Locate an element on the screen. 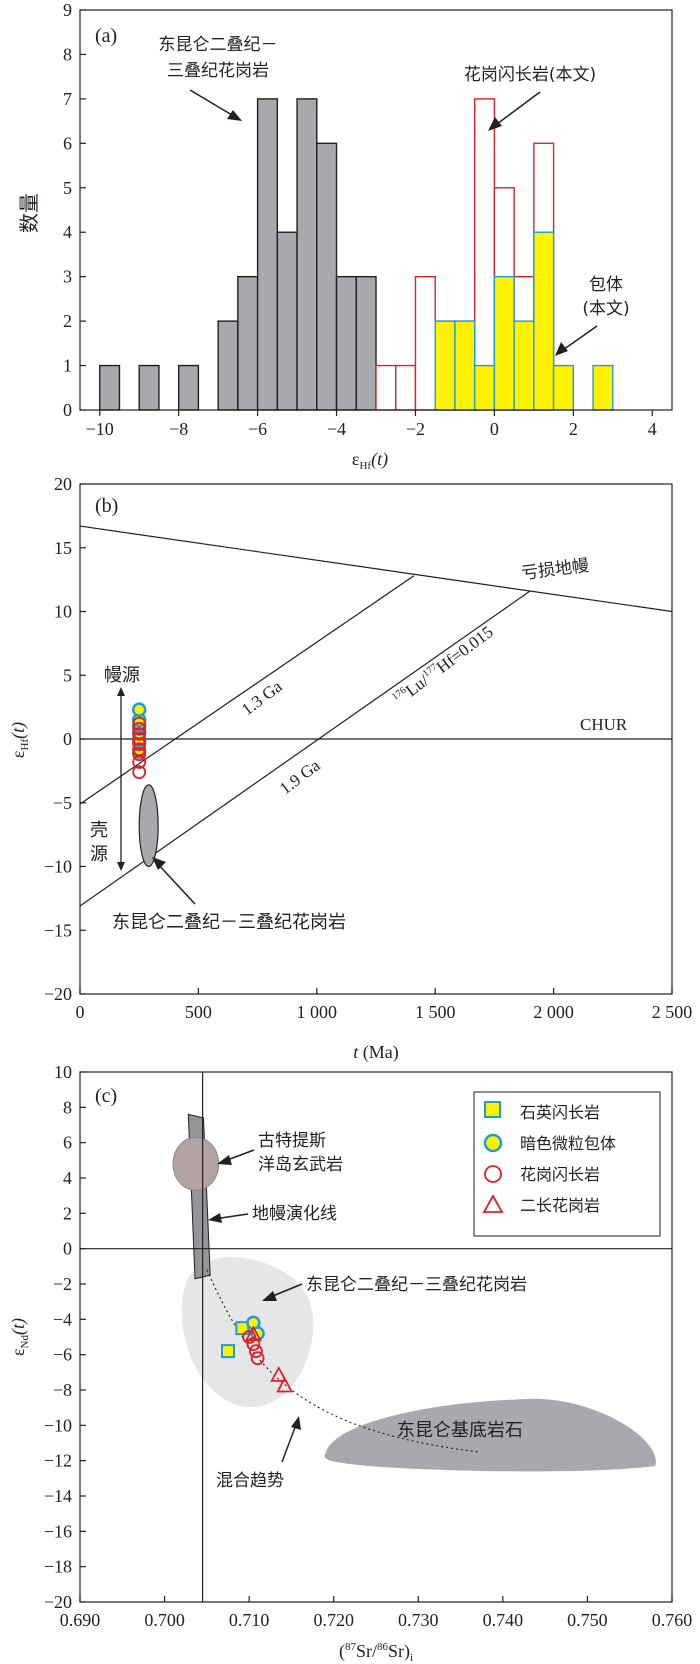 The width and height of the screenshot is (700, 1664). label-1-3-ga: 1.3 Ga is located at coordinates (262, 697).